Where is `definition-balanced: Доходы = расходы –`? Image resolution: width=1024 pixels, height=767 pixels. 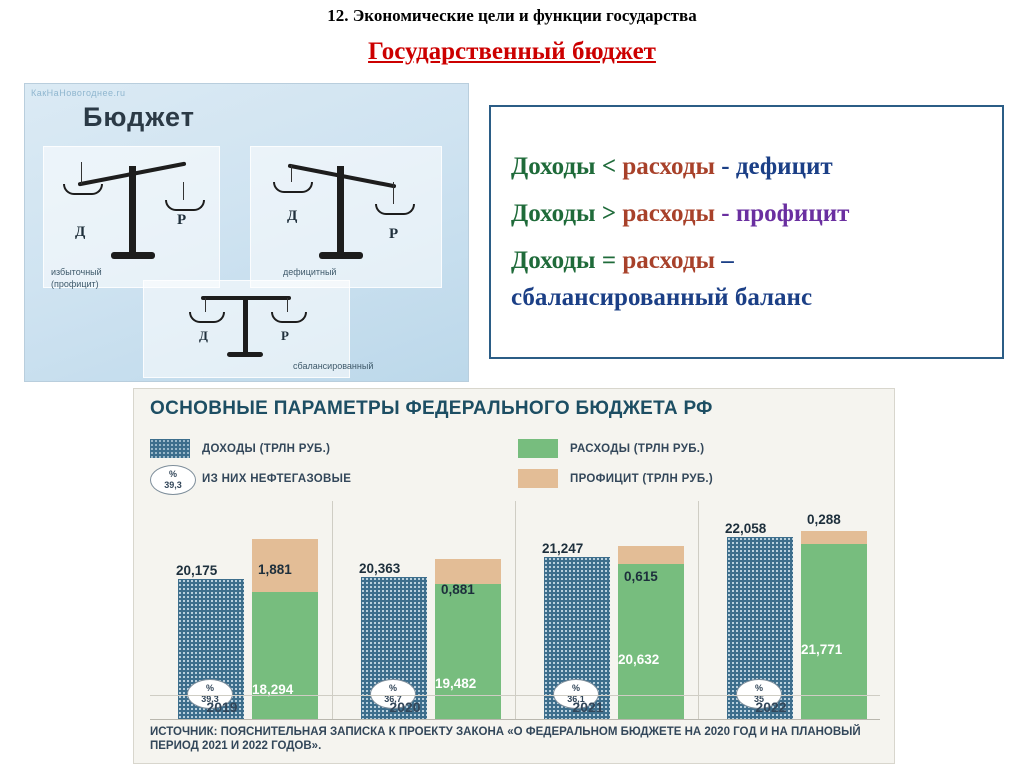
definition-balanced: Доходы = расходы – is located at coordinates (622, 261).